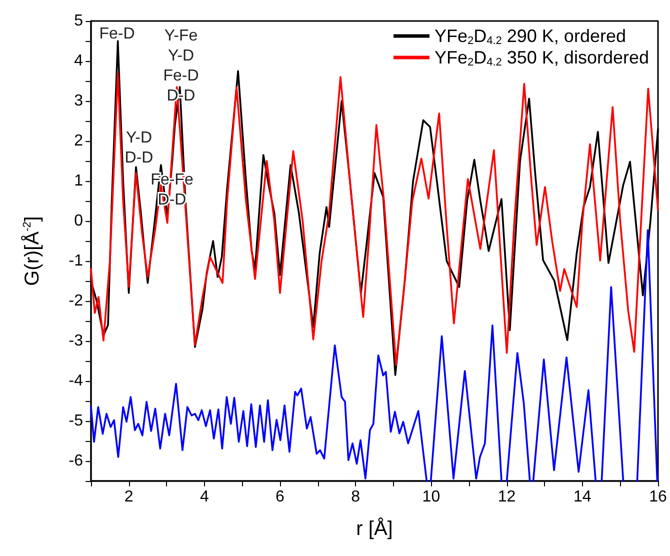 The image size is (670, 556). I want to click on annotation: Fe-D, so click(117, 34).